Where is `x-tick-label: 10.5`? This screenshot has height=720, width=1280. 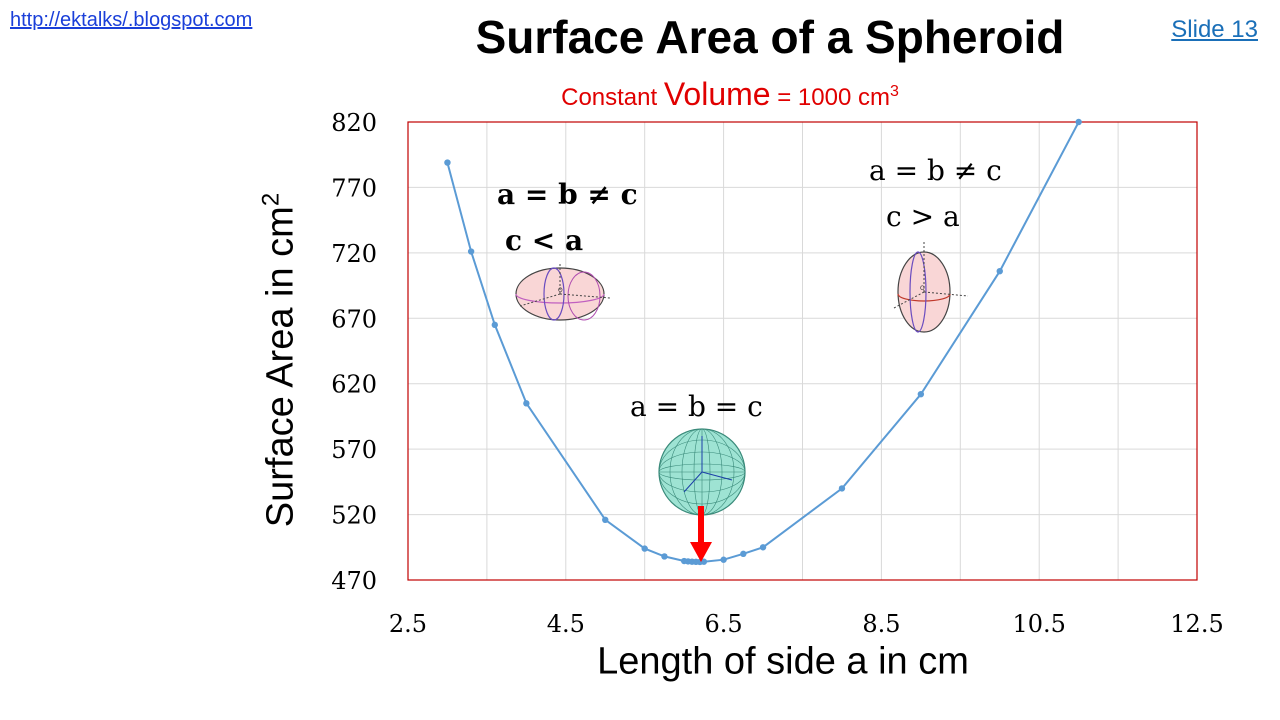
x-tick-label: 10.5 is located at coordinates (1038, 624).